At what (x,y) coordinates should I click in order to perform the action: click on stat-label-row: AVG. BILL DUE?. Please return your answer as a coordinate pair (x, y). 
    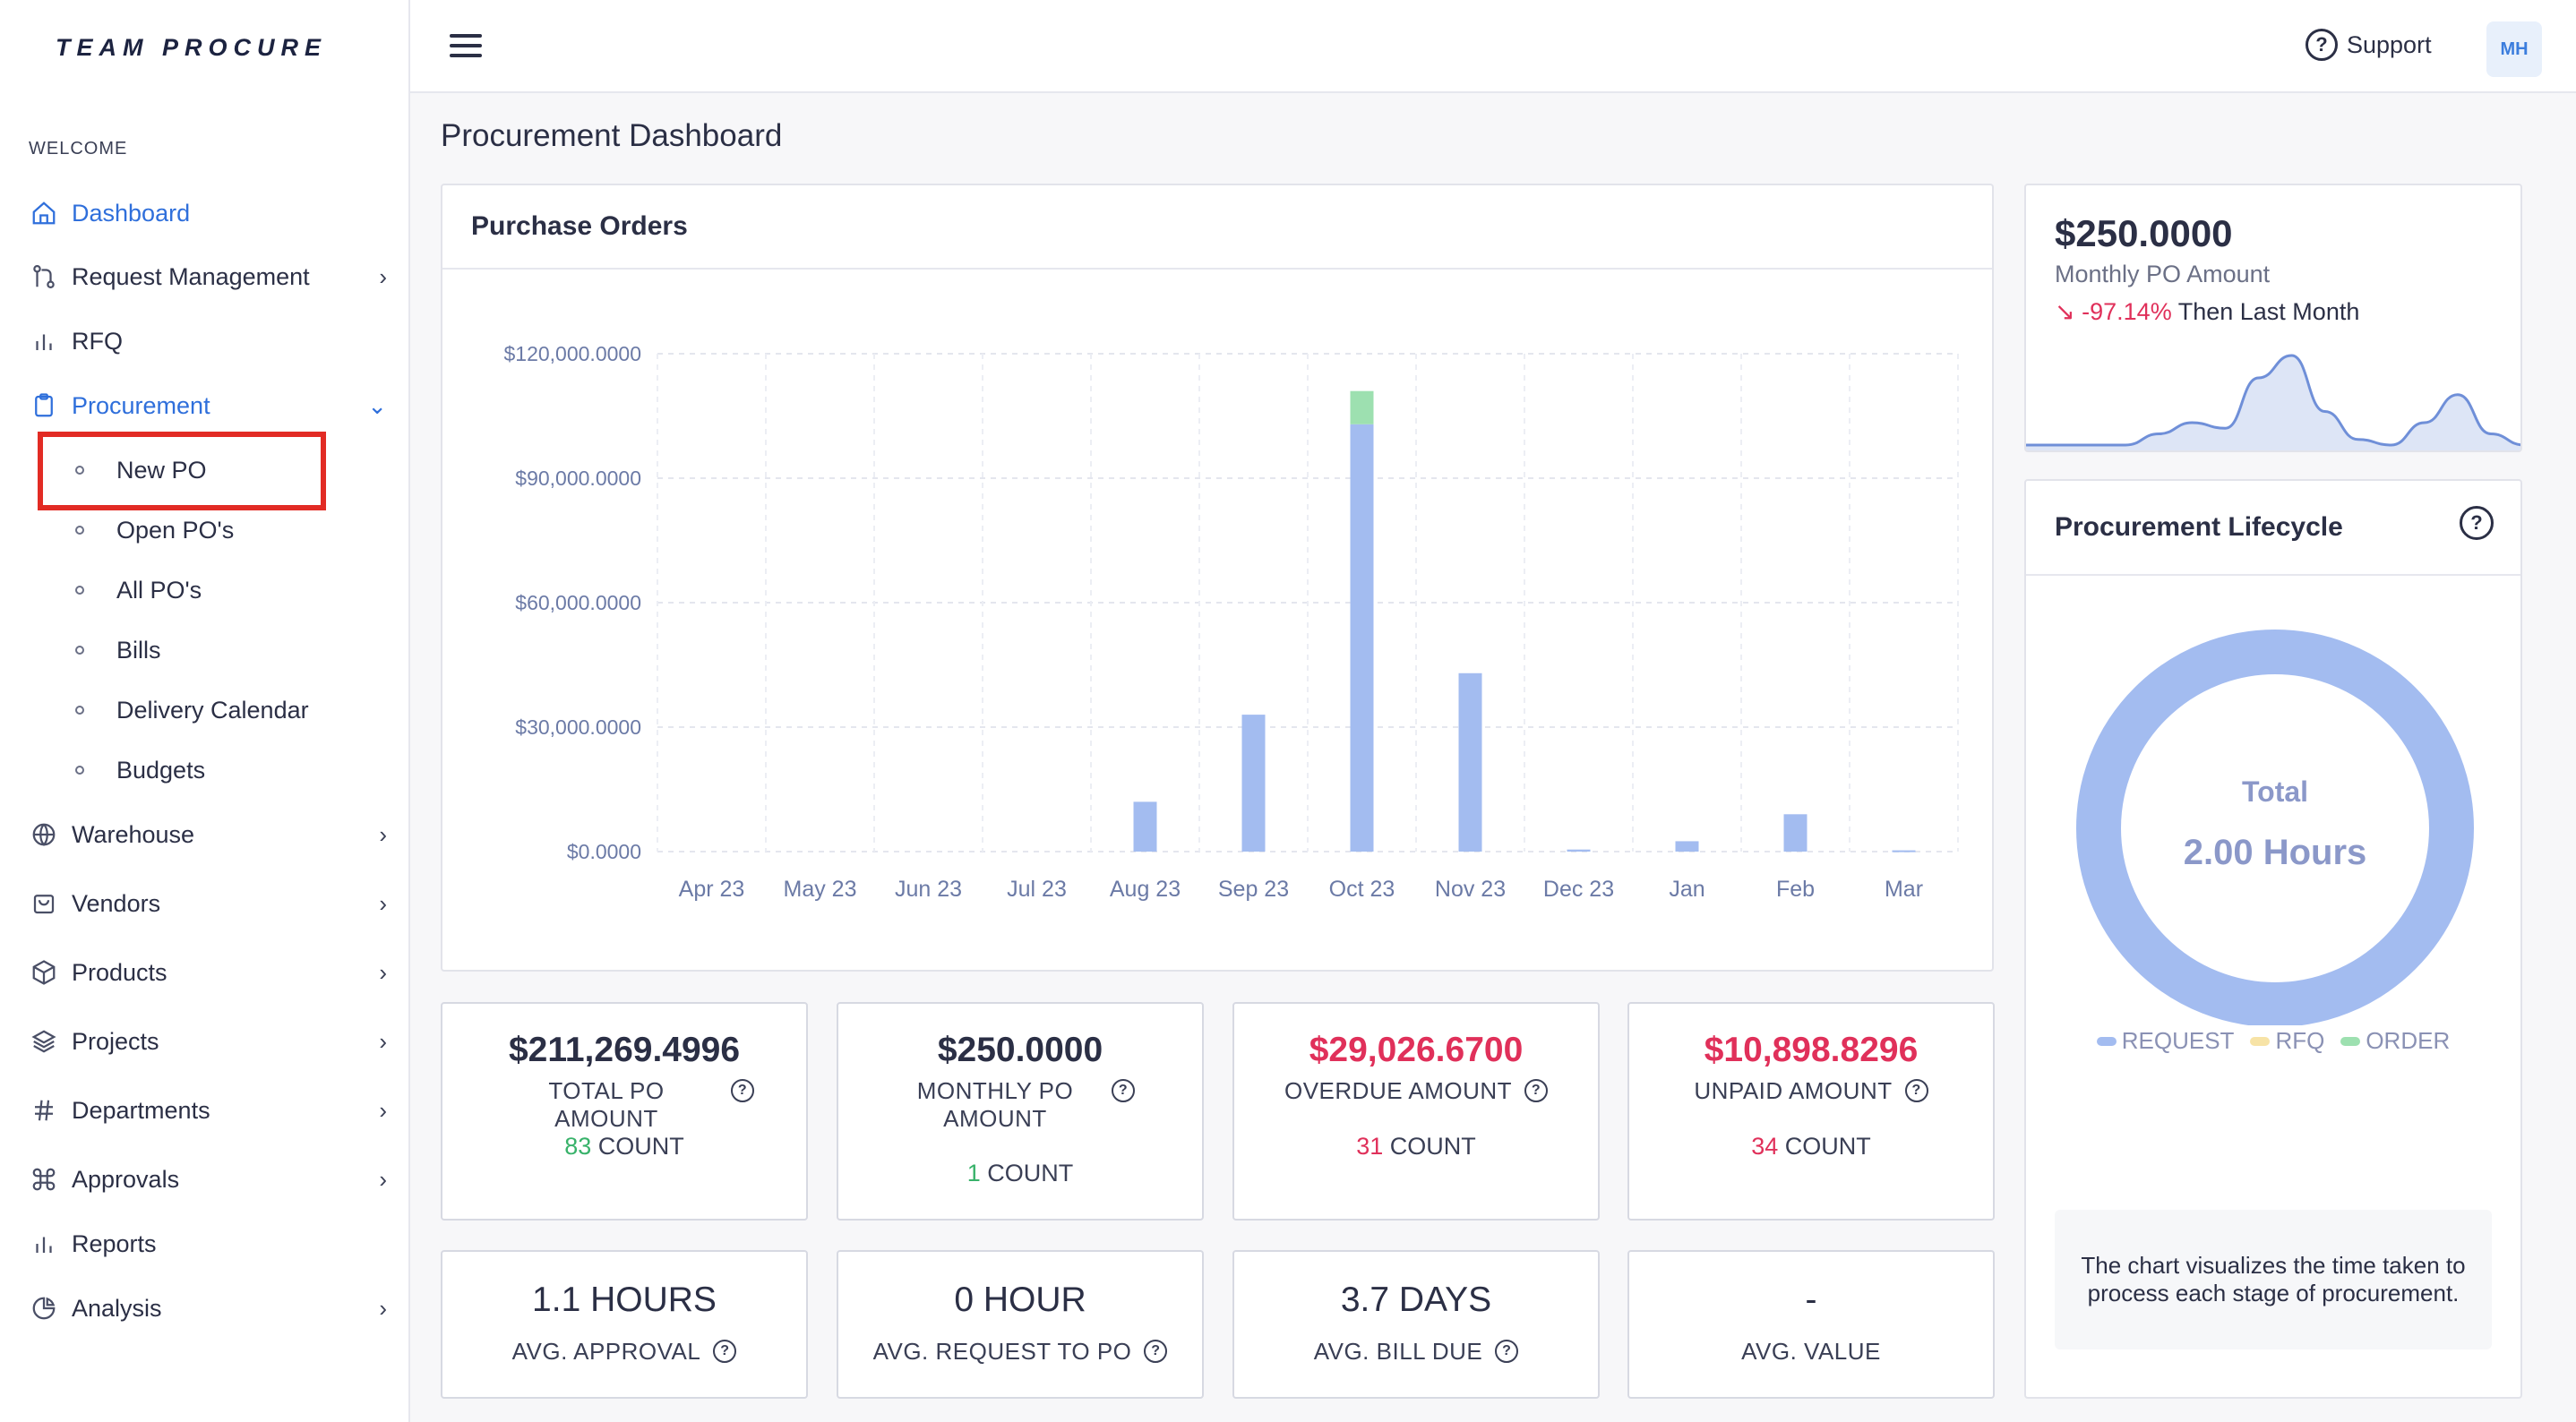
    Looking at the image, I should click on (1416, 1352).